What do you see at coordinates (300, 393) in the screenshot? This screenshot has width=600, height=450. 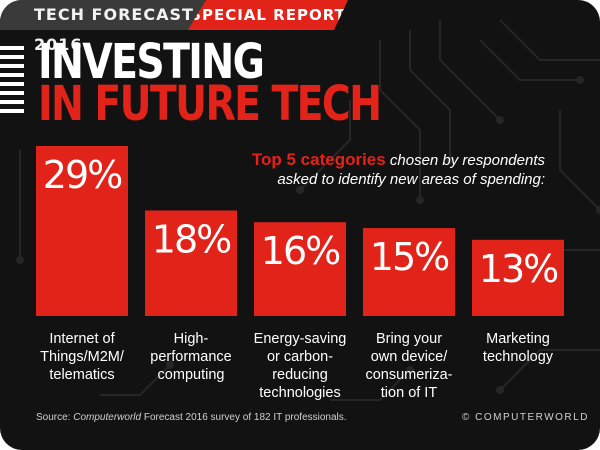 I see `category-label-line: technologies` at bounding box center [300, 393].